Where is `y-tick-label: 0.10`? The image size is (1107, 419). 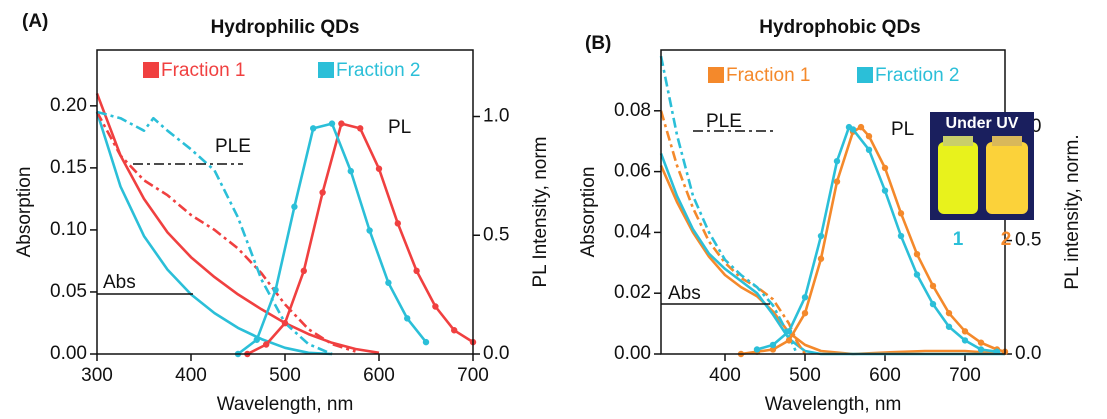 y-tick-label: 0.10 is located at coordinates (68, 229).